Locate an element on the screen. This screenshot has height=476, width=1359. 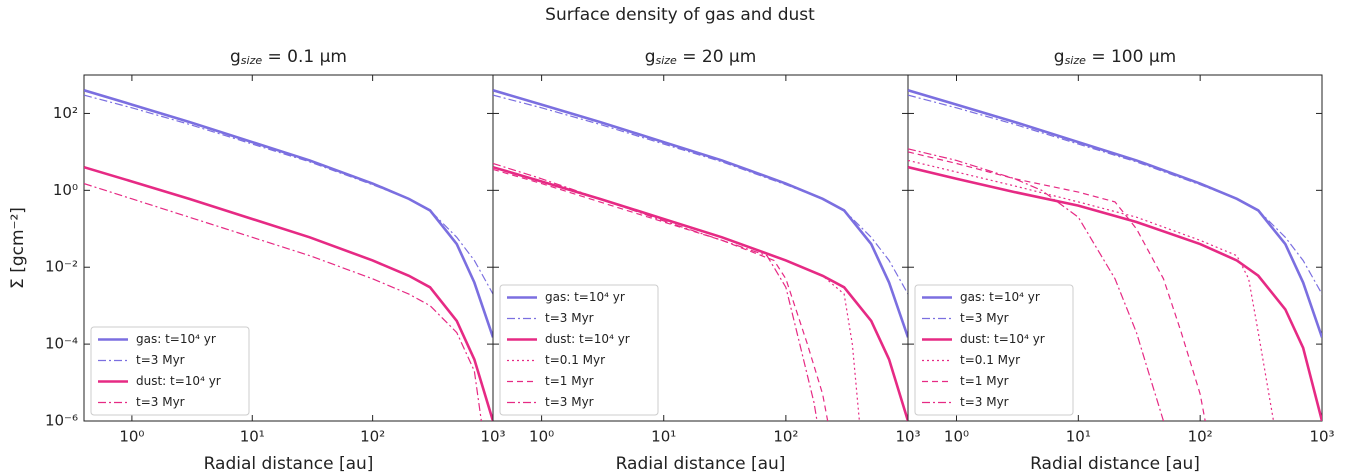
panel-title: gsize = 20 μm is located at coordinates (701, 57).